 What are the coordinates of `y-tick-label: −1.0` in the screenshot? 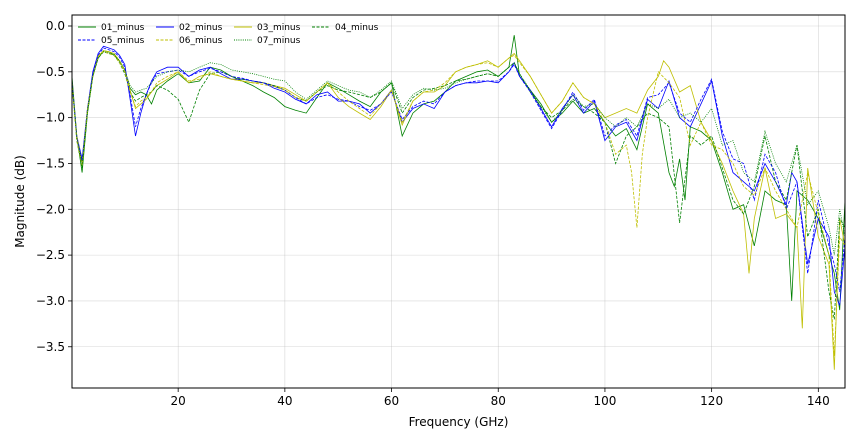 It's located at (50, 118).